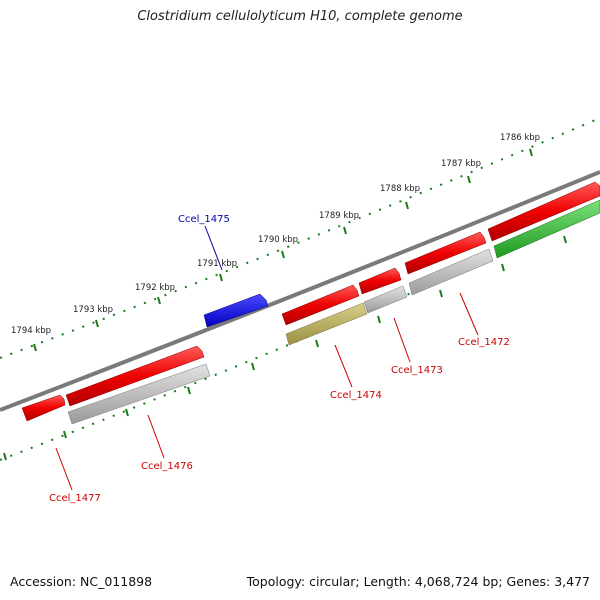 Image resolution: width=600 pixels, height=600 pixels. What do you see at coordinates (339, 216) in the screenshot?
I see `kbp-label: 1789 kbp` at bounding box center [339, 216].